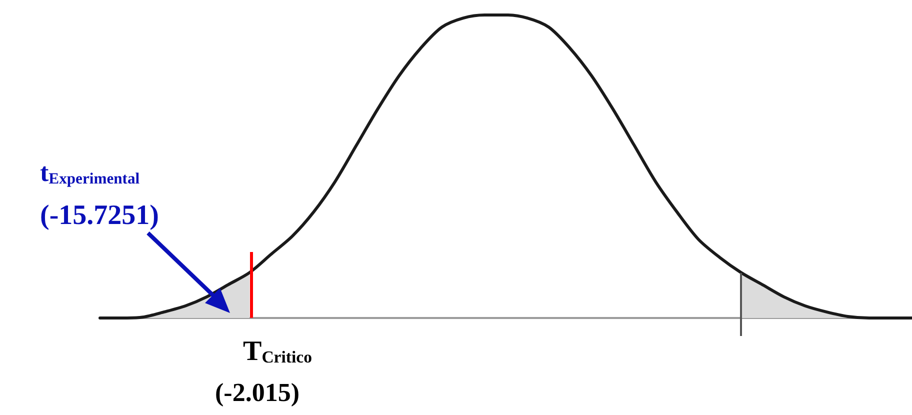 This screenshot has width=912, height=415. Describe the element at coordinates (277, 352) in the screenshot. I see `text: T$_{Critico}$` at that location.